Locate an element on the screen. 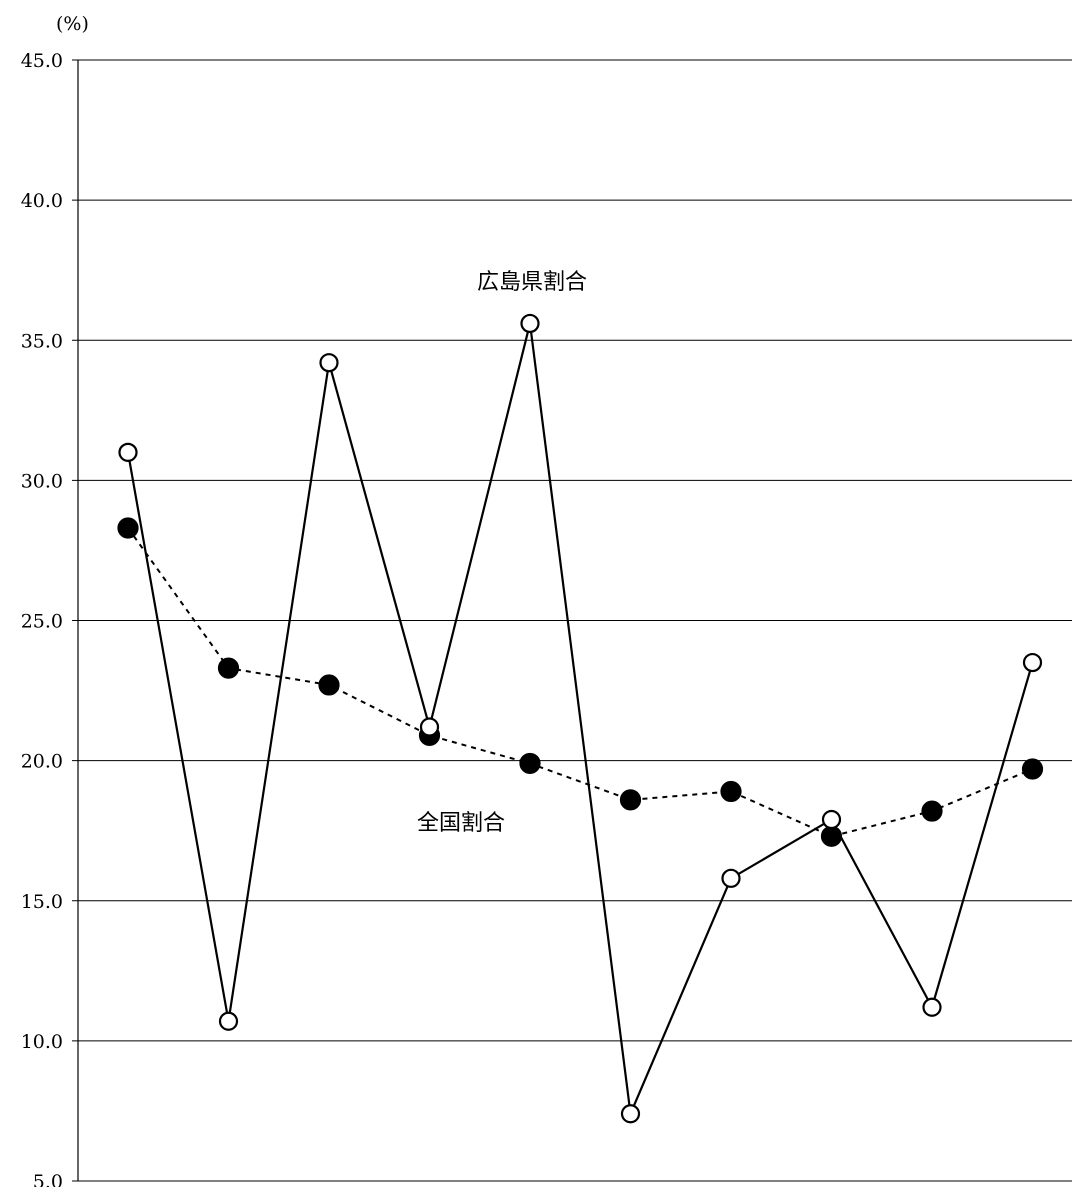 The image size is (1072, 1187). y-tick-label: 30.0 is located at coordinates (42, 481).